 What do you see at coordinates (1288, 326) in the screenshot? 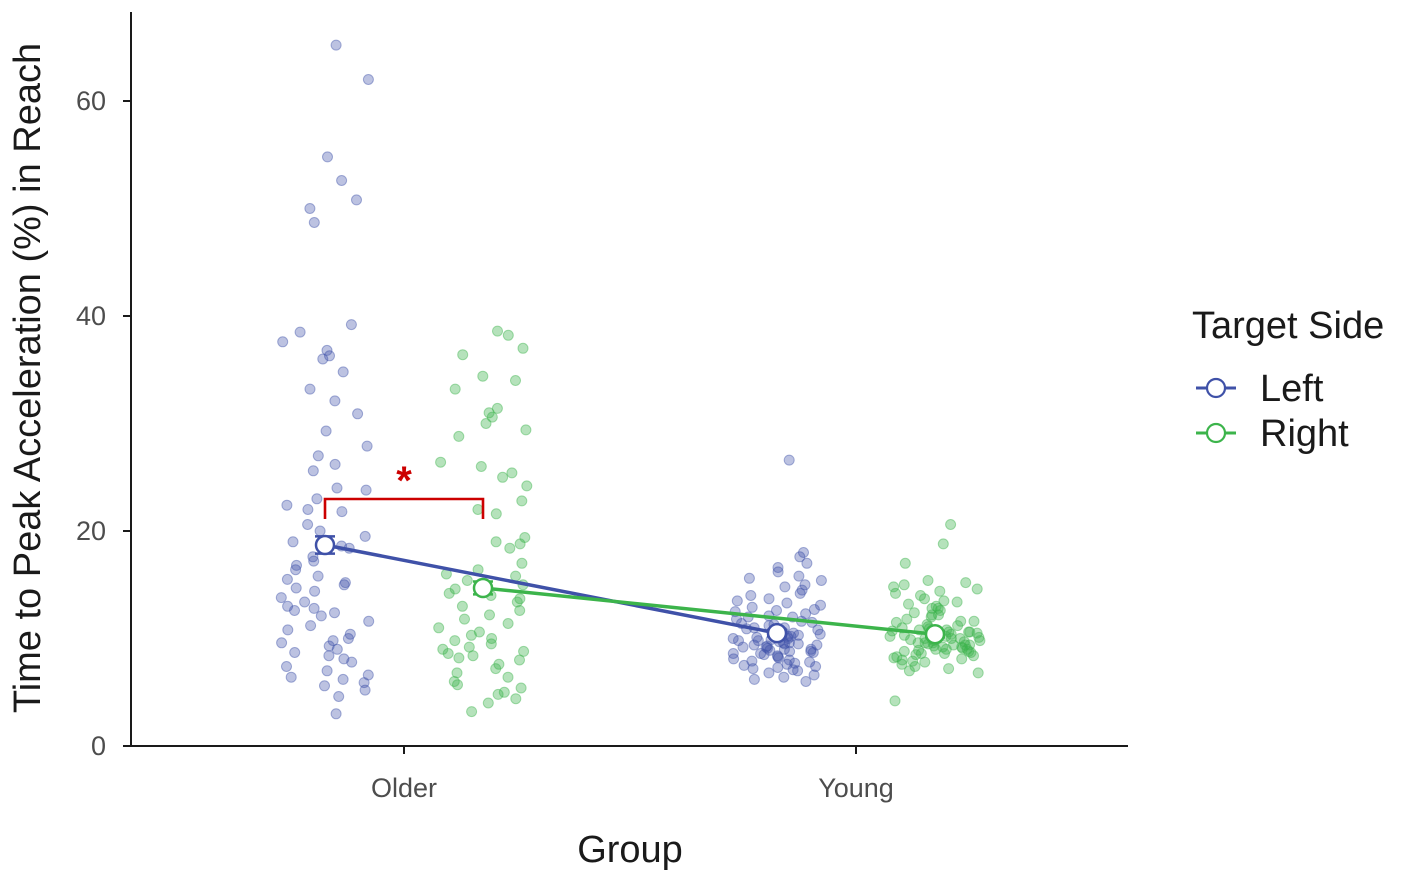
I see `legend-title: Target Side` at bounding box center [1288, 326].